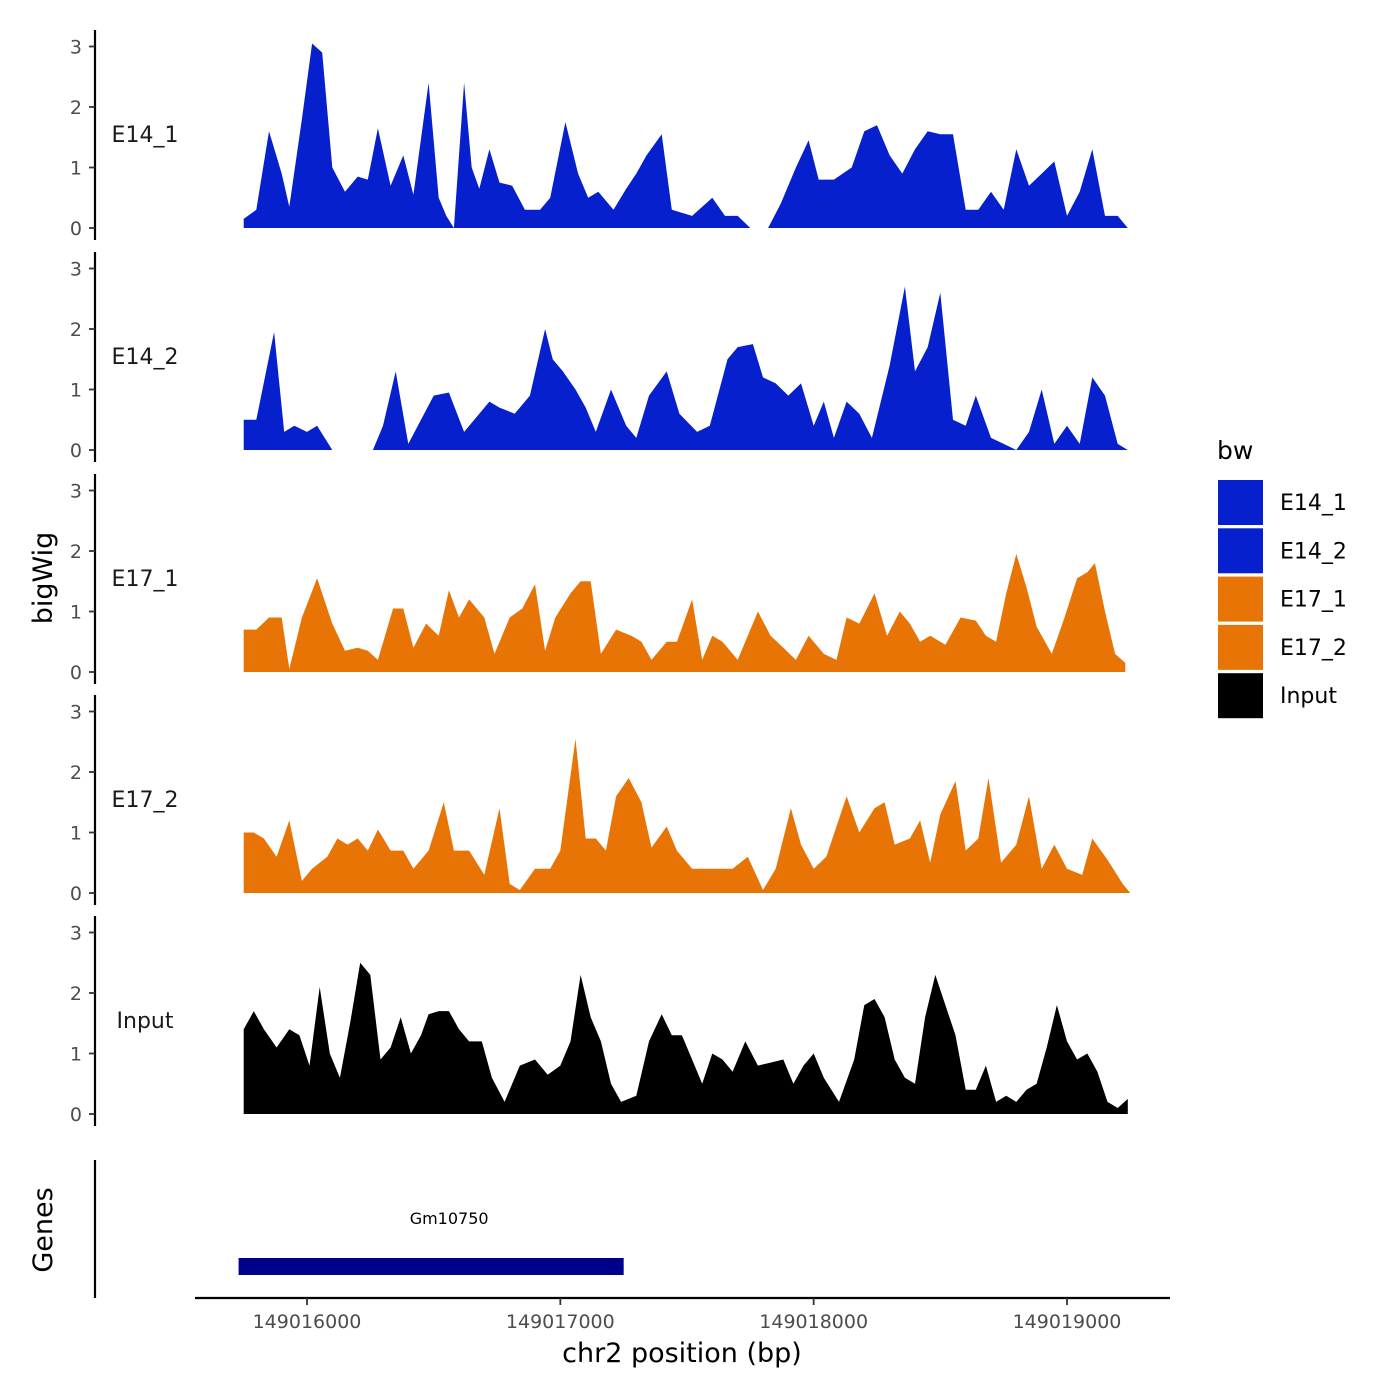 The height and width of the screenshot is (1400, 1400). I want to click on track-E17_1: 0 1 2 3 E17_1, so click(598, 579).